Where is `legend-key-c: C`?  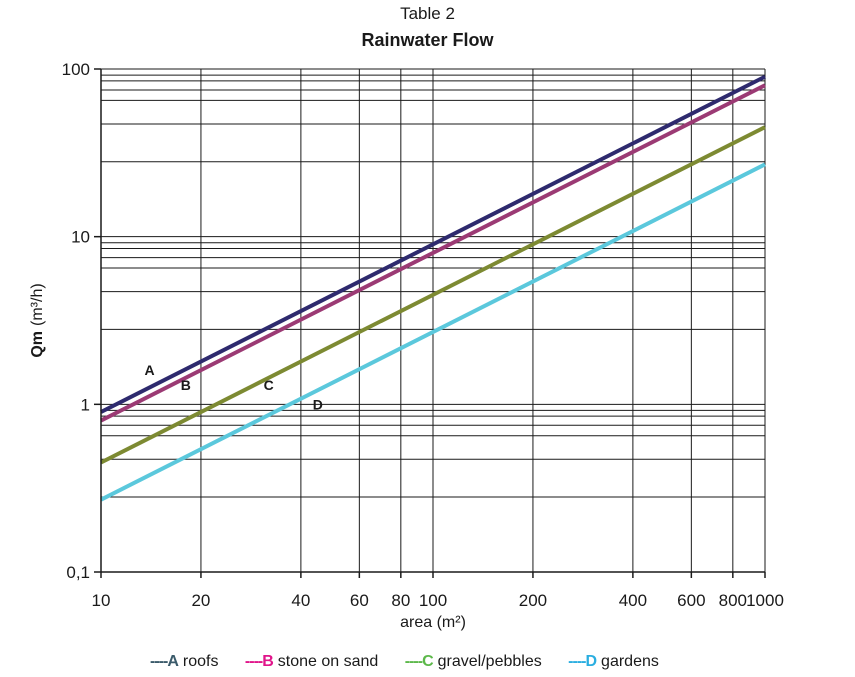 legend-key-c: C is located at coordinates (428, 661).